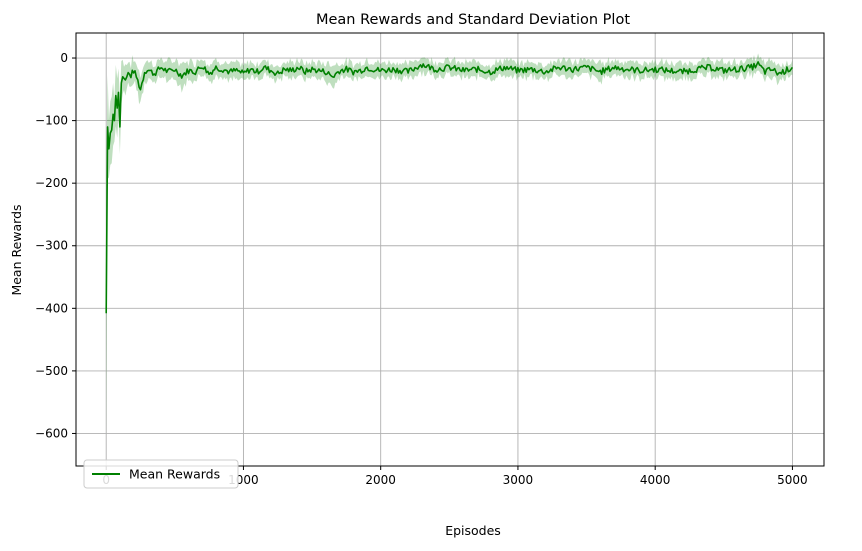  What do you see at coordinates (380, 480) in the screenshot?
I see `x-tick-label: 2000` at bounding box center [380, 480].